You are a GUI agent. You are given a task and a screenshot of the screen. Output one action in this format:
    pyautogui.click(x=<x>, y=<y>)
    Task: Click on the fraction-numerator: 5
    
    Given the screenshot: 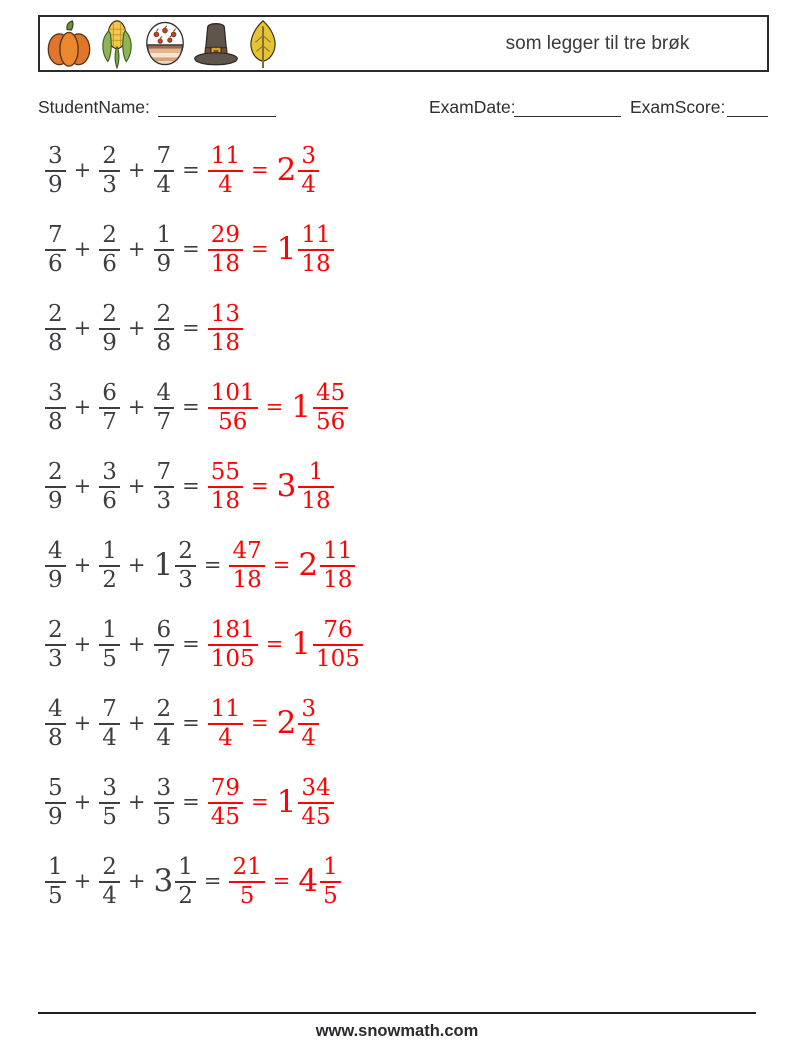 What is the action you would take?
    pyautogui.click(x=55, y=788)
    